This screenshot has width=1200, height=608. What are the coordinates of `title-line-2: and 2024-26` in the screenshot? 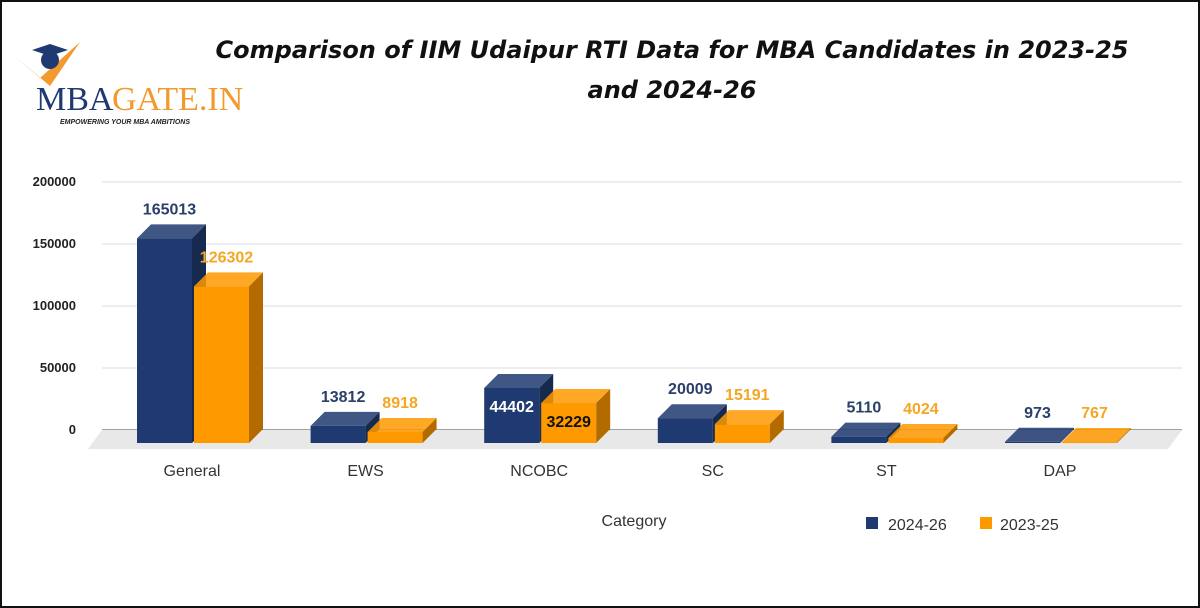 It's located at (672, 90).